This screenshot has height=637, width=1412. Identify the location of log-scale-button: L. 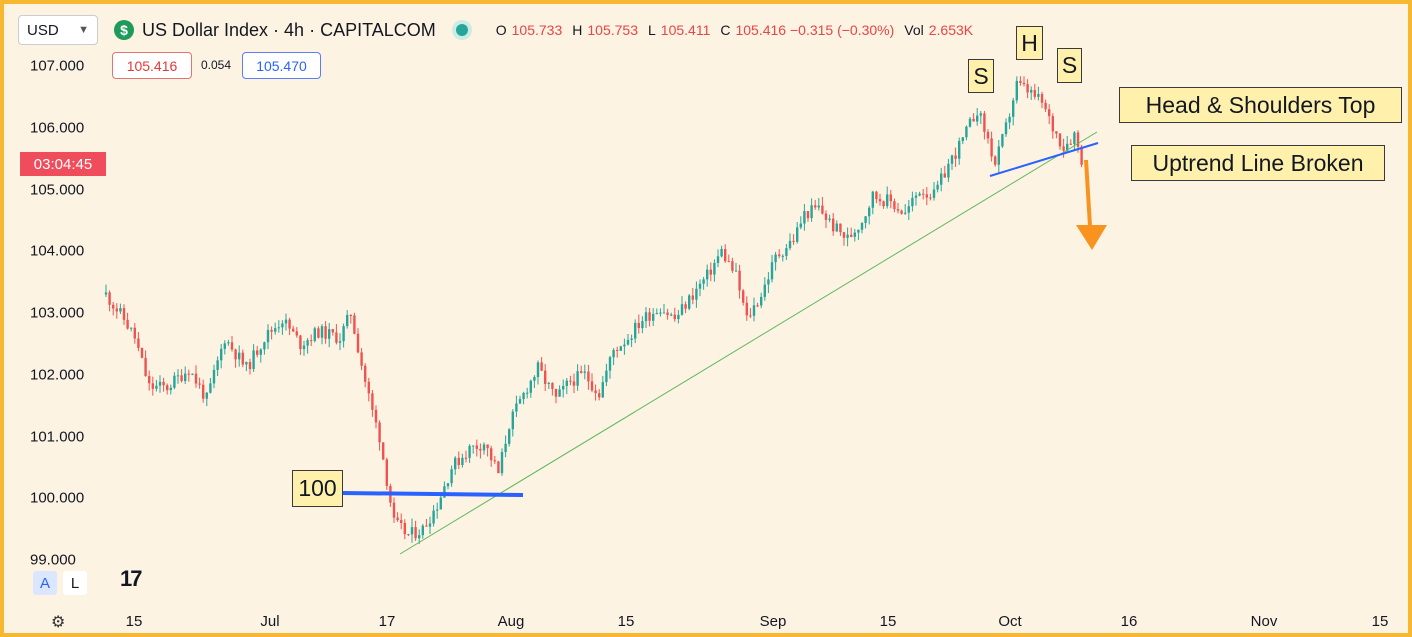
(75, 583).